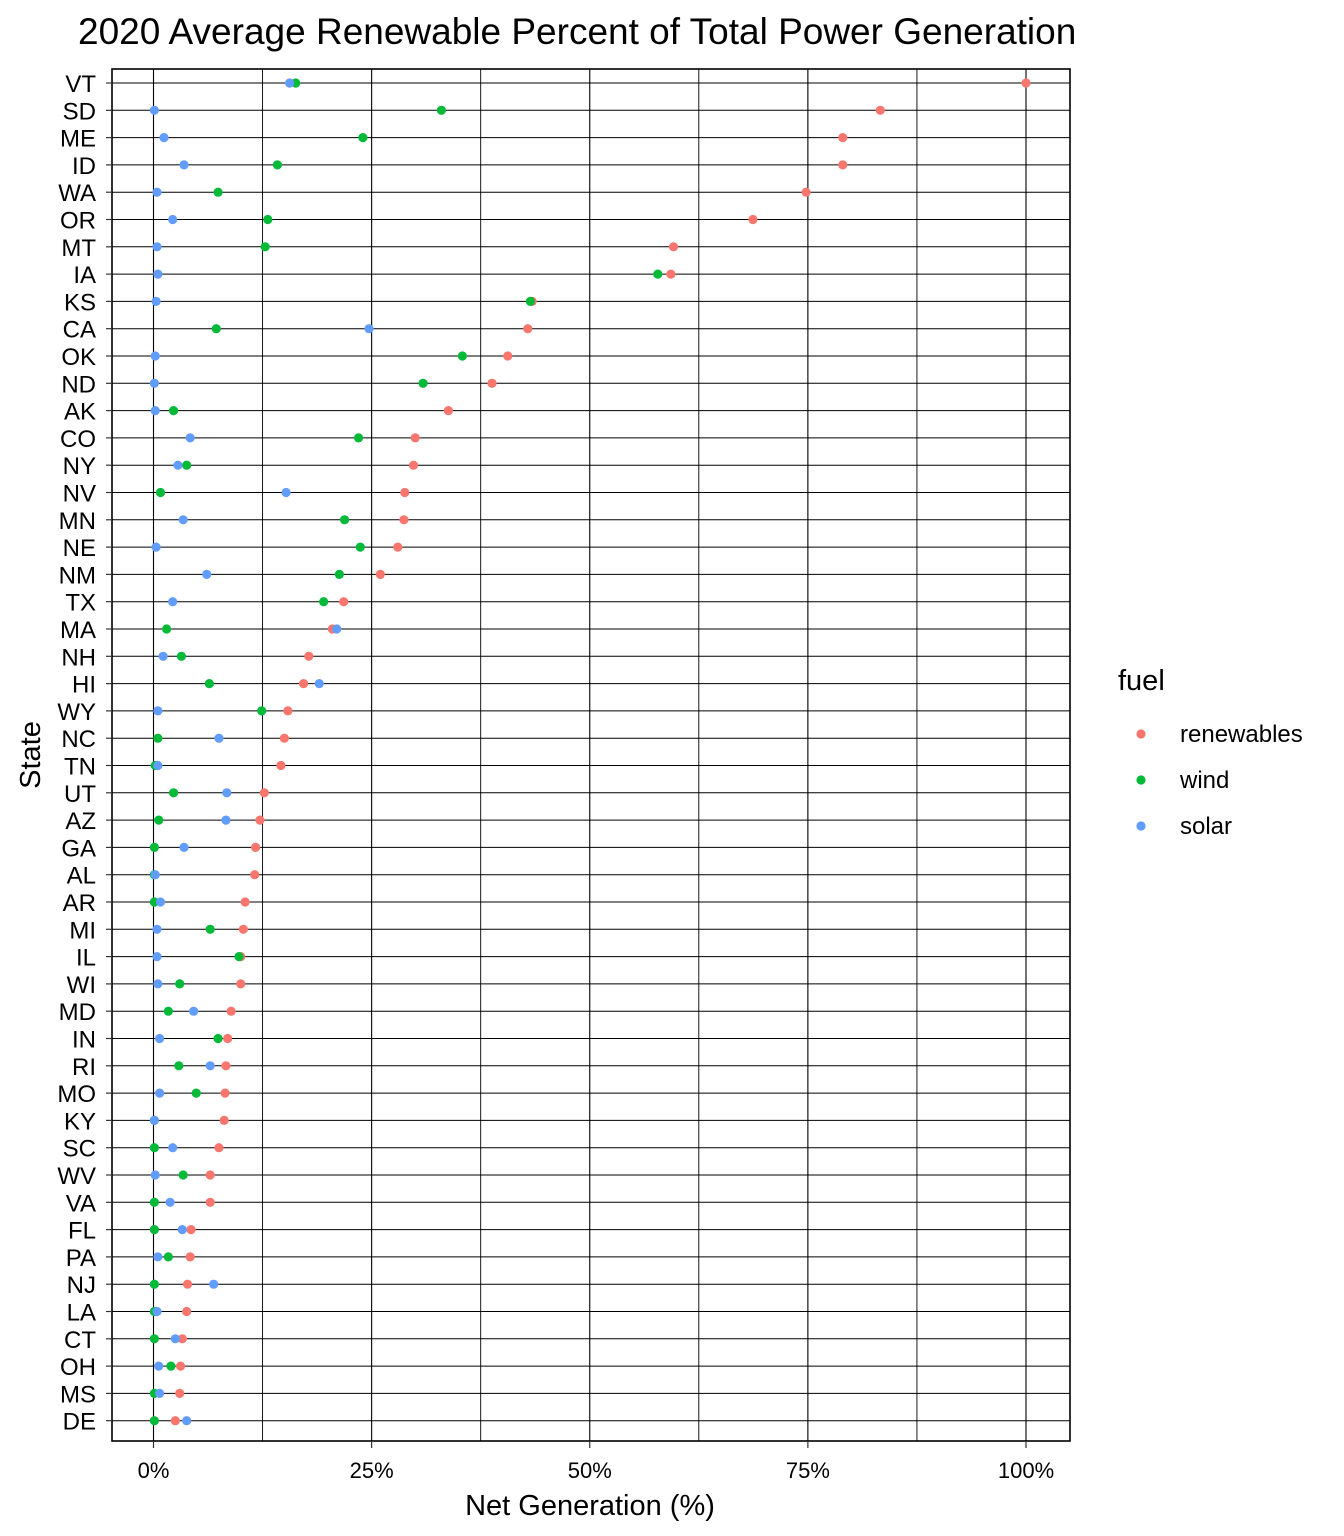 Image resolution: width=1344 pixels, height=1536 pixels. Describe the element at coordinates (77, 575) in the screenshot. I see `y-tick-label: NM` at that location.